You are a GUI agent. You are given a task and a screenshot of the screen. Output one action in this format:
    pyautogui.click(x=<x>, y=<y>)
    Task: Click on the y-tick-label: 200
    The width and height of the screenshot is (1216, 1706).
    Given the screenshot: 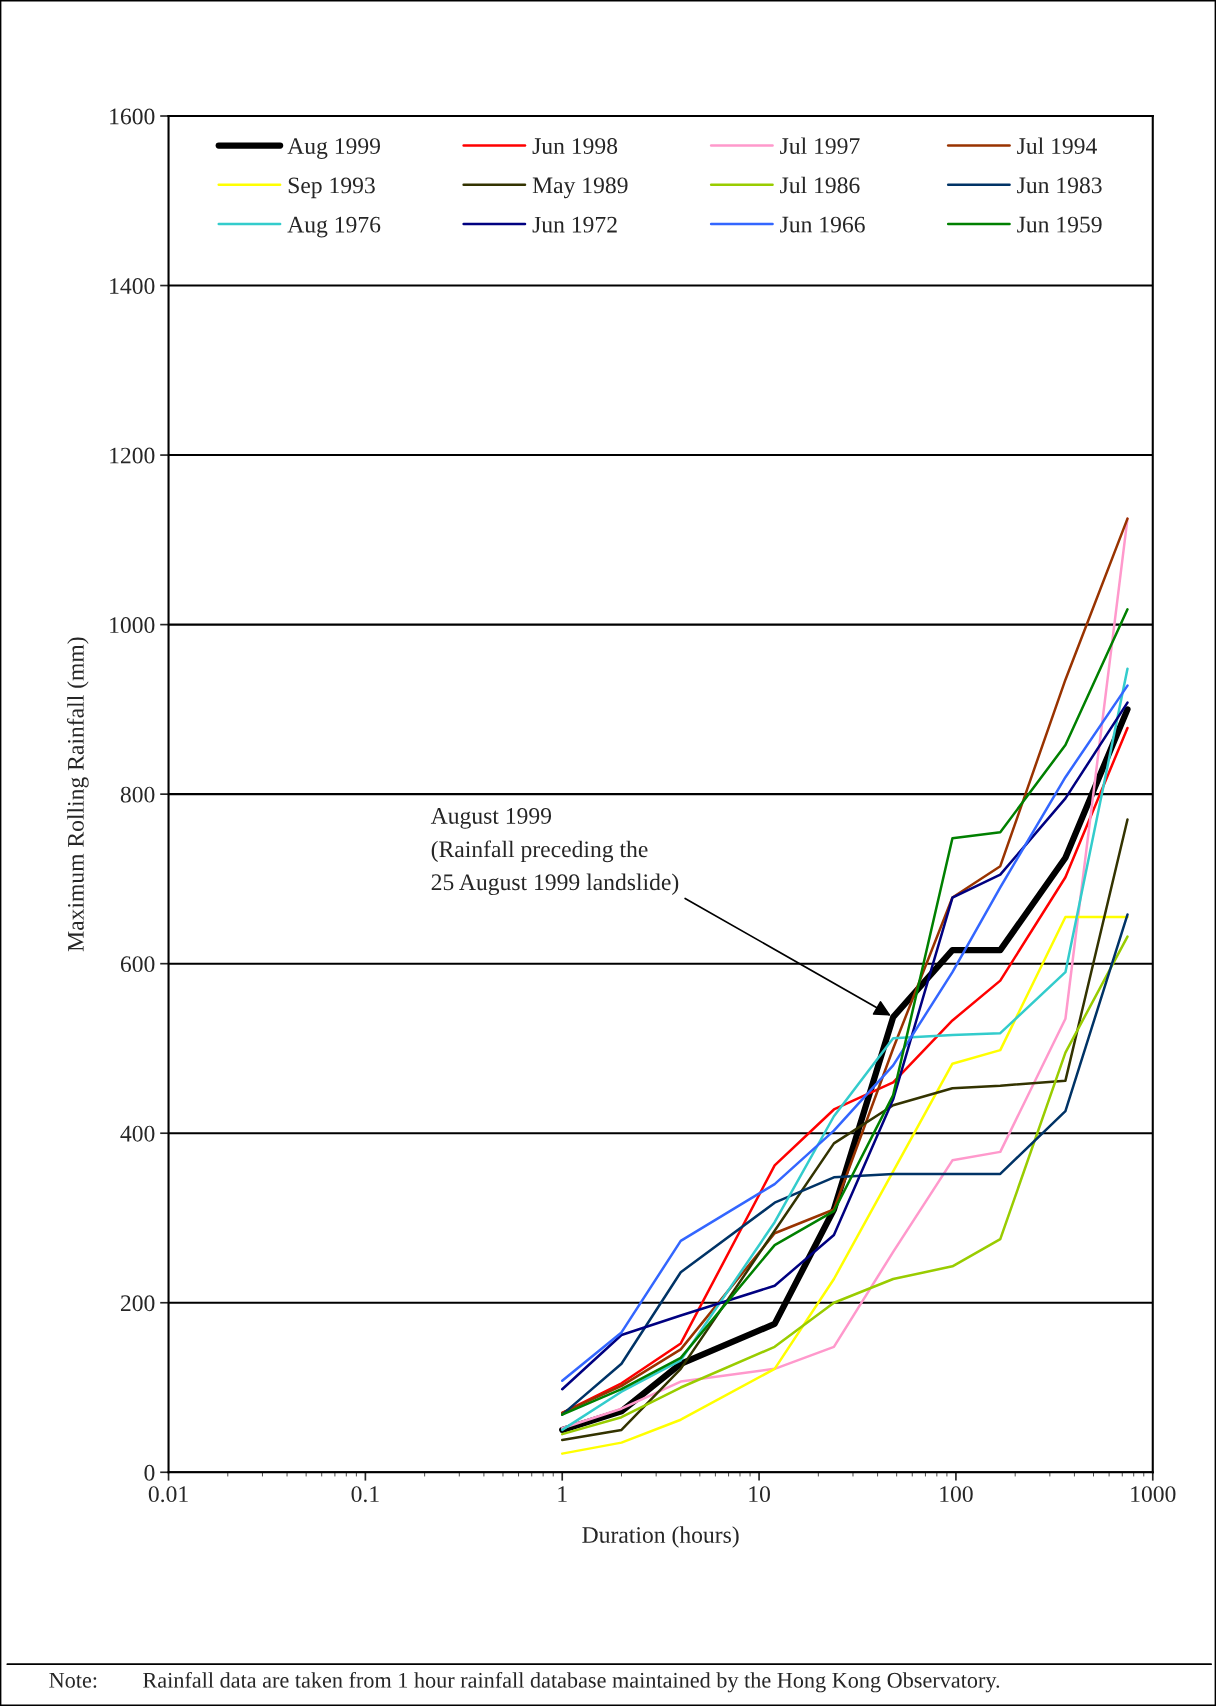 What is the action you would take?
    pyautogui.click(x=137, y=1303)
    